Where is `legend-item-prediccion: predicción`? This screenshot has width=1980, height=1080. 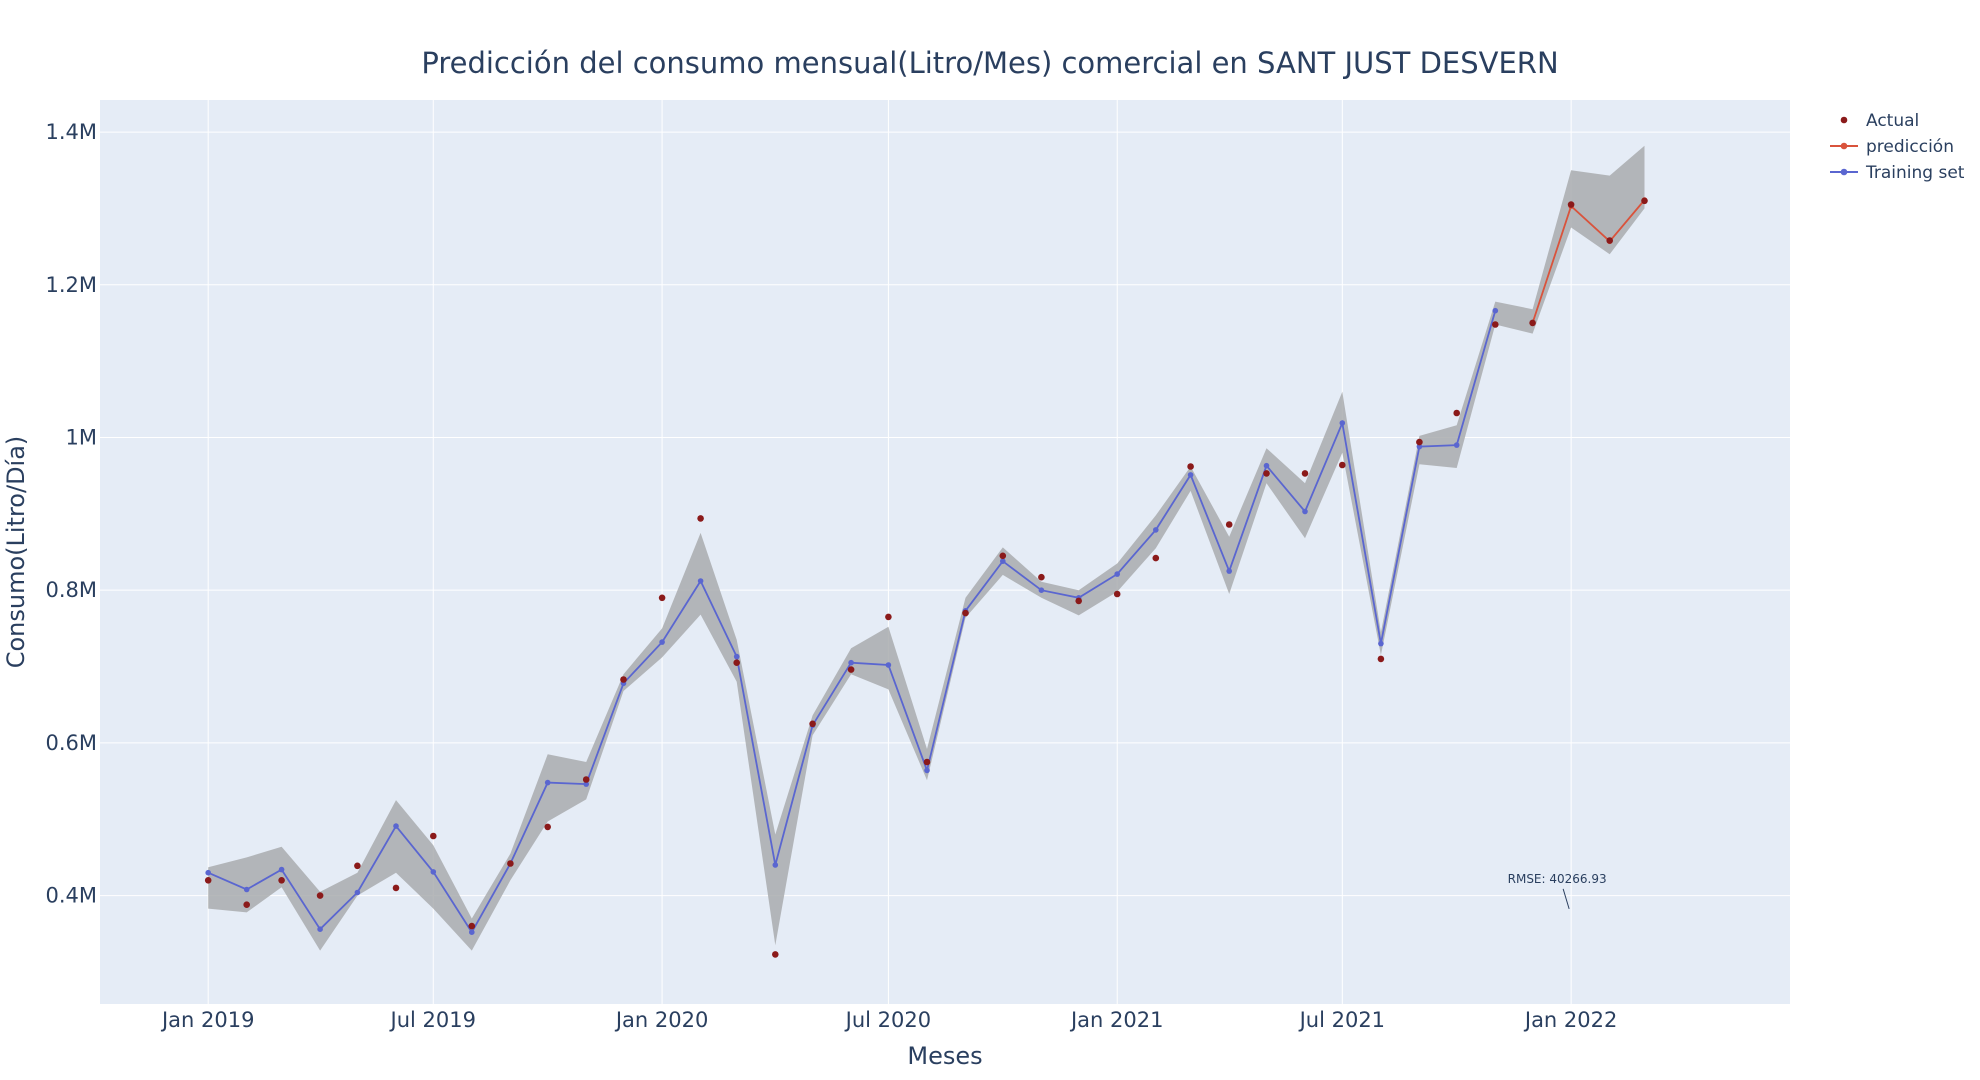
legend-item-prediccion: predicción is located at coordinates (1892, 147).